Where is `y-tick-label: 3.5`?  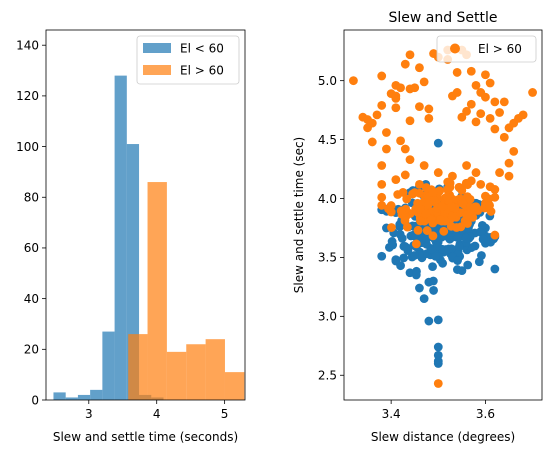
y-tick-label: 3.5 is located at coordinates (327, 258).